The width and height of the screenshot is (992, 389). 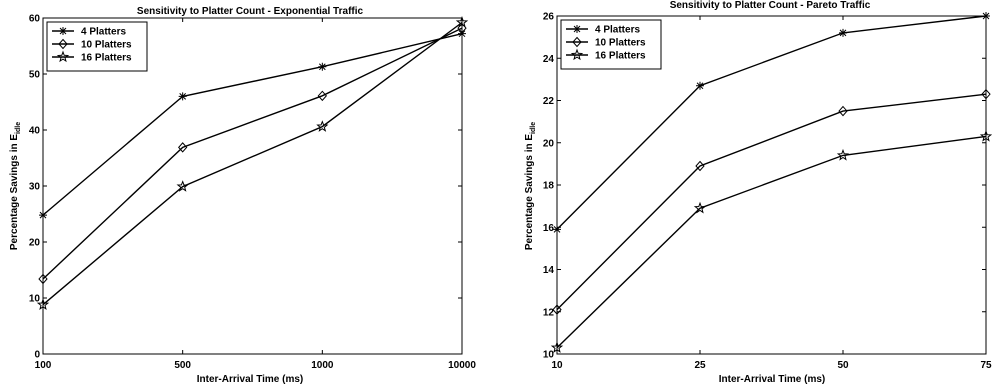 I want to click on y-tick-label: 12, so click(x=549, y=312).